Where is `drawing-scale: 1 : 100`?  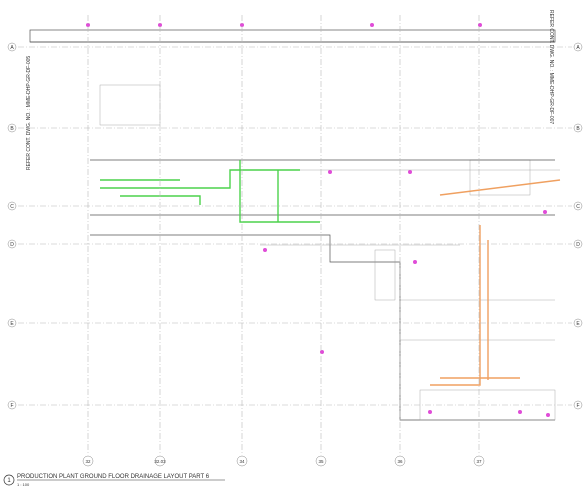 drawing-scale: 1 : 100 is located at coordinates (23, 484).